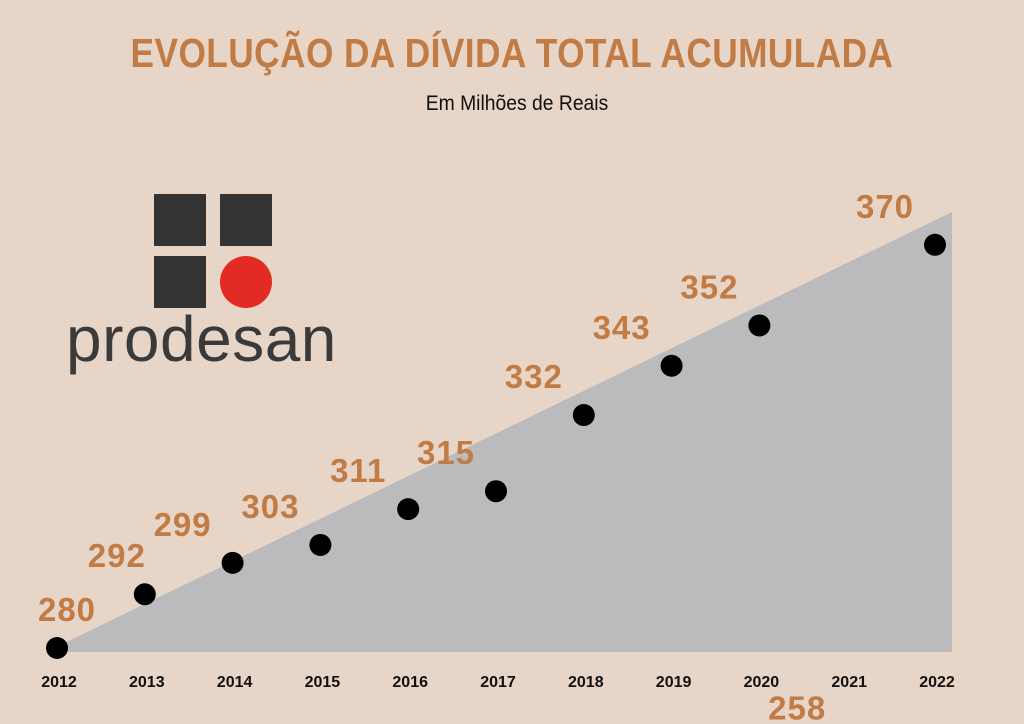 The width and height of the screenshot is (1024, 724). I want to click on logo-red-circle, so click(246, 282).